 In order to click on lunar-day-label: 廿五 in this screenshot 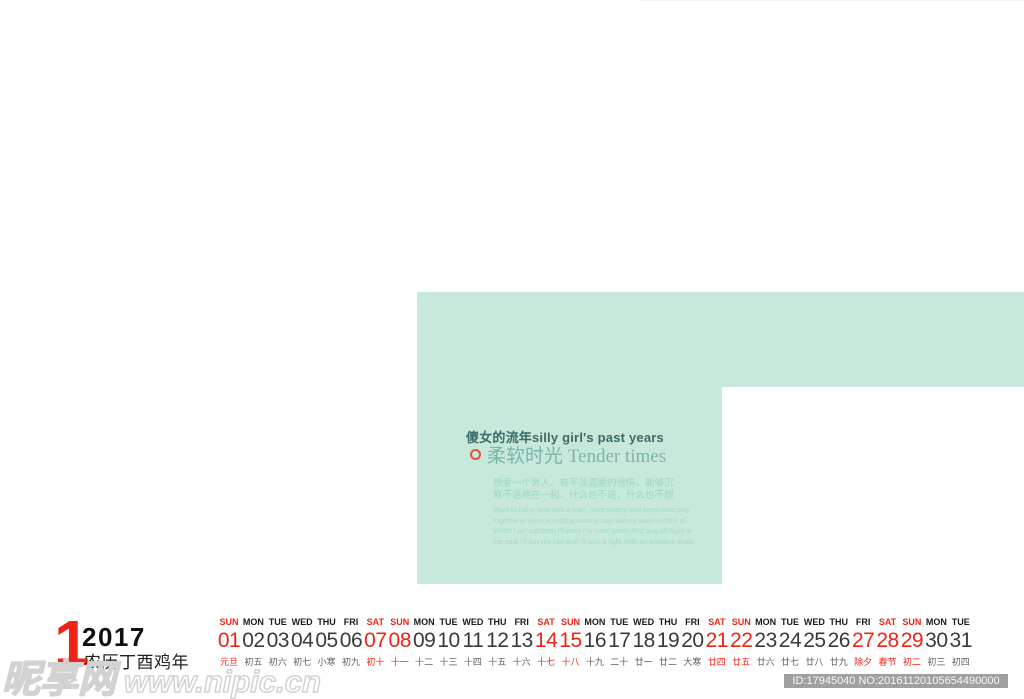, I will do `click(741, 662)`.